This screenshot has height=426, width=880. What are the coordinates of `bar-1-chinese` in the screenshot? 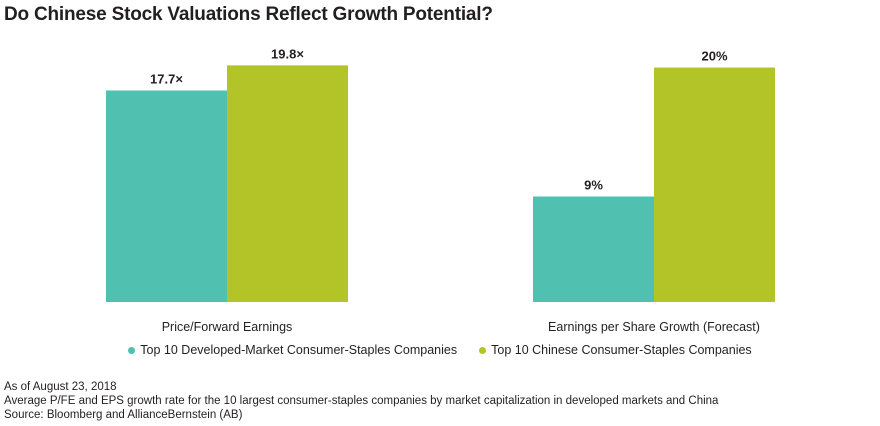 It's located at (287, 184).